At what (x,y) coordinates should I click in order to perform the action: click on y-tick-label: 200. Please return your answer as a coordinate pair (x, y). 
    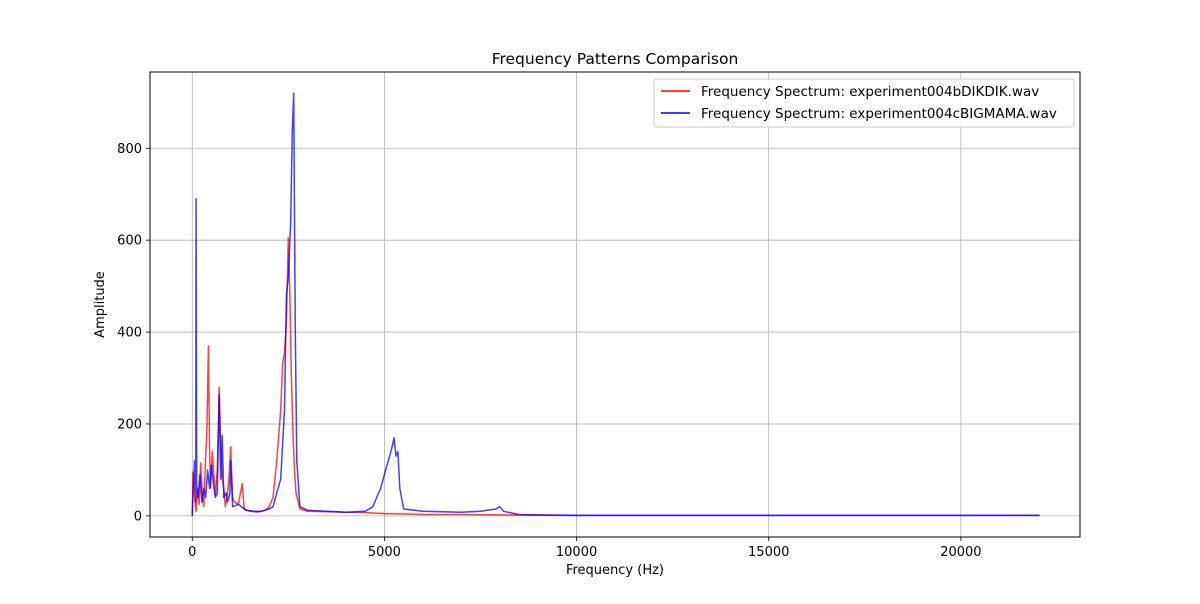
    Looking at the image, I should click on (129, 424).